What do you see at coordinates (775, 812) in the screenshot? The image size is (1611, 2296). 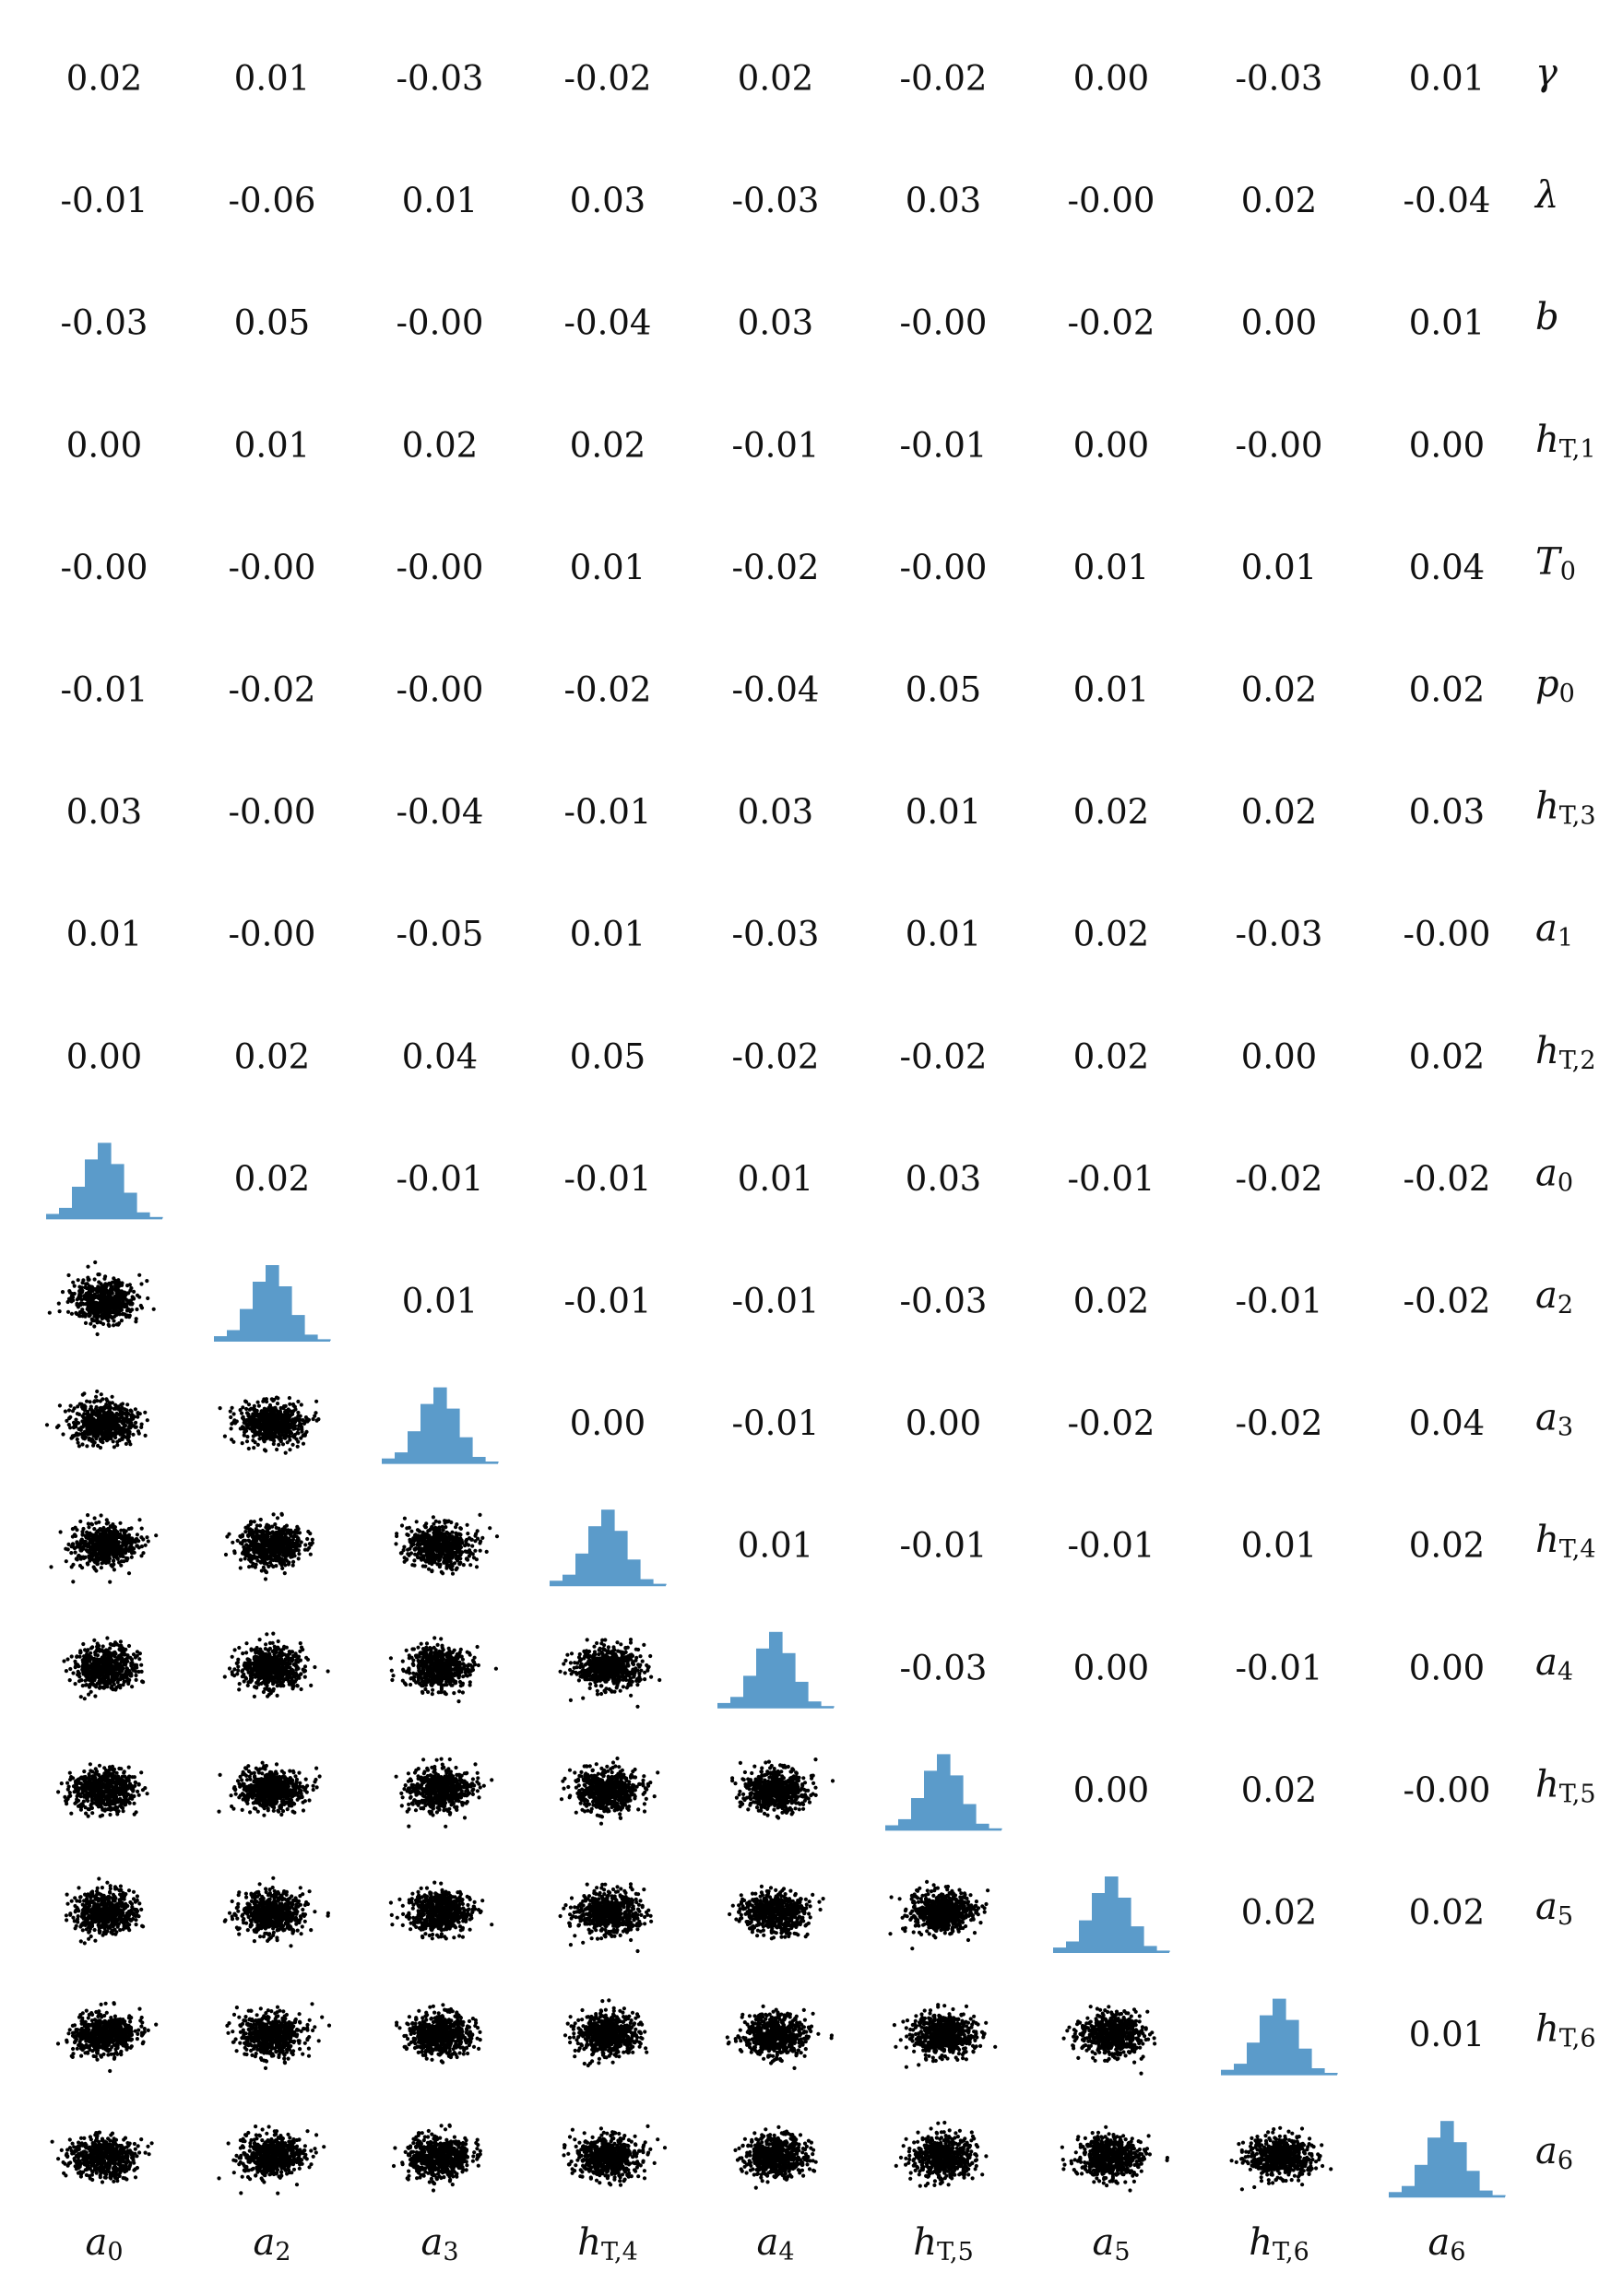 I see `corr-value-r6-c4: 0.03` at bounding box center [775, 812].